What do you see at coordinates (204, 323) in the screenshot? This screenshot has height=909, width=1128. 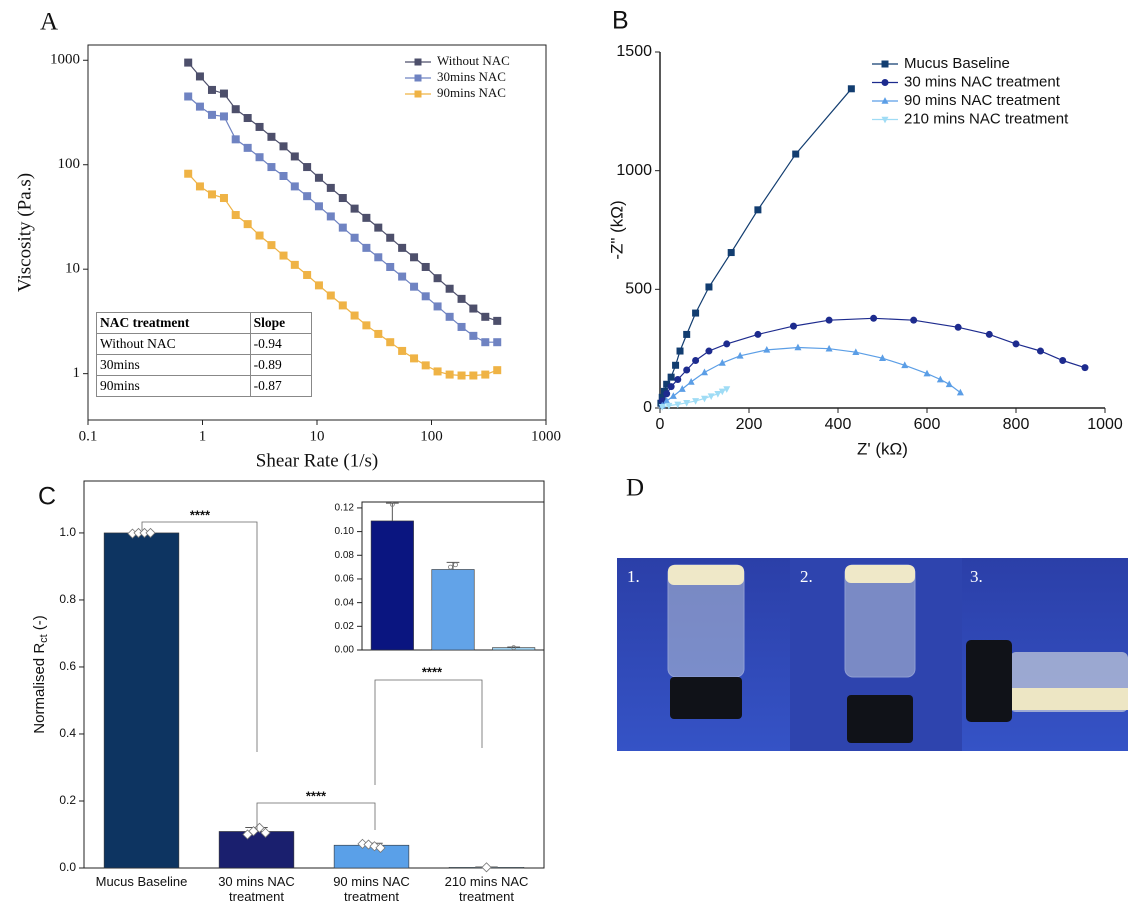 I see `table-row: NAC treatment Slope` at bounding box center [204, 323].